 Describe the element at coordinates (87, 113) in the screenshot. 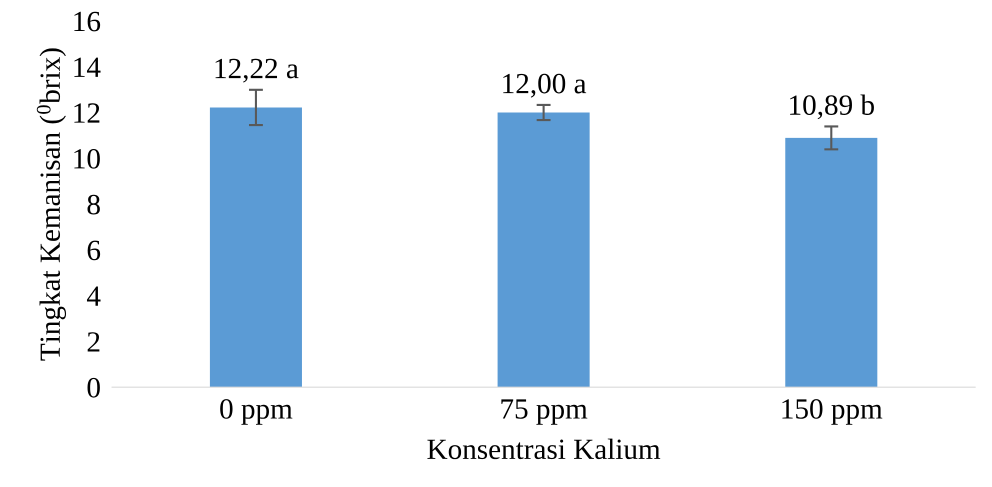

I see `y-tick-label: 12` at that location.